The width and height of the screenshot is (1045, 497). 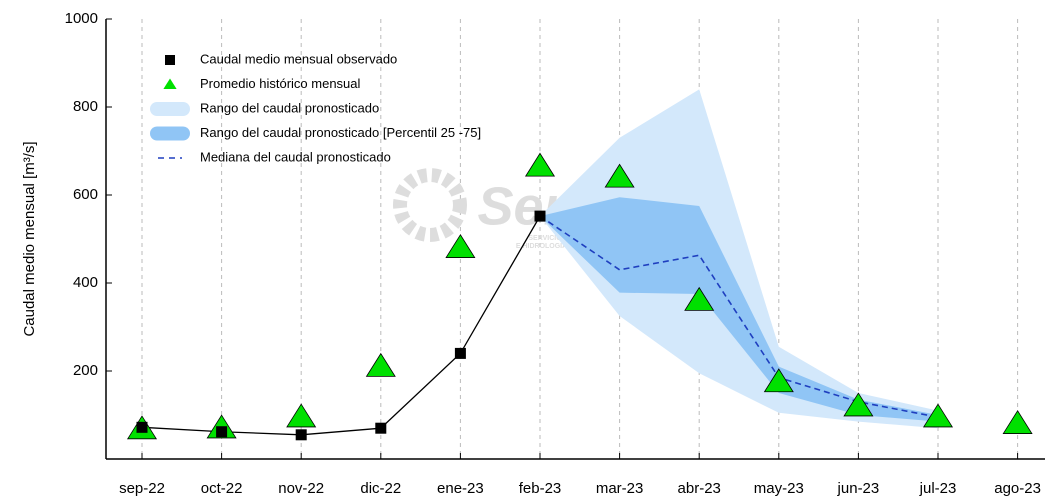 I want to click on watermark: E HIDROLOGIA DEL PERU, so click(x=560, y=246).